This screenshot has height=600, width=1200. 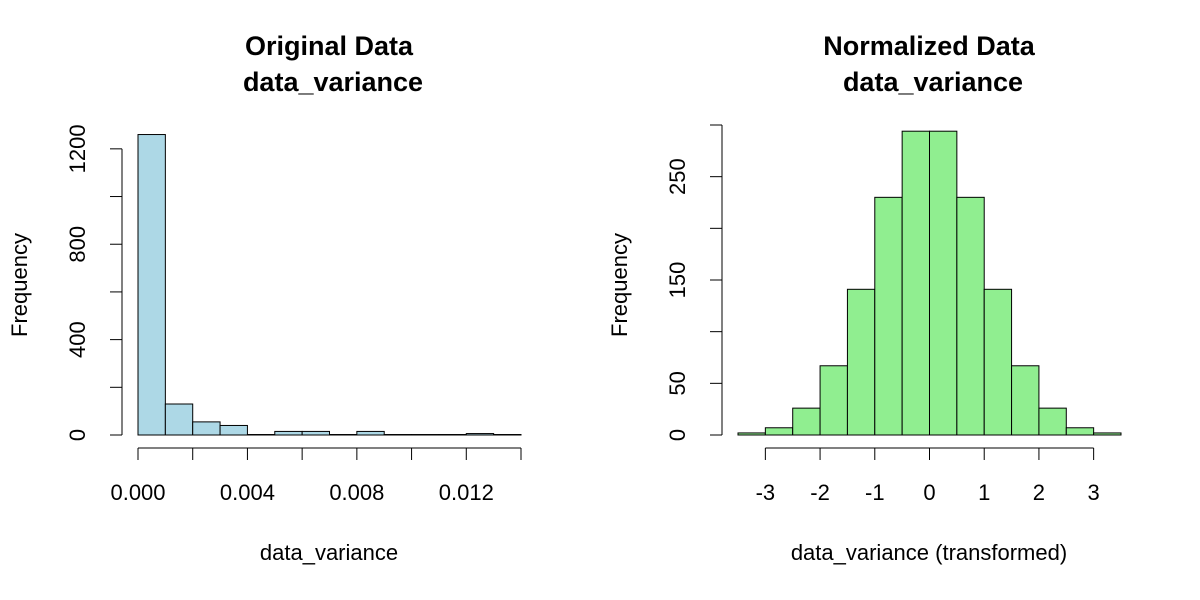 What do you see at coordinates (677, 176) in the screenshot?
I see `y-tick-label: 250` at bounding box center [677, 176].